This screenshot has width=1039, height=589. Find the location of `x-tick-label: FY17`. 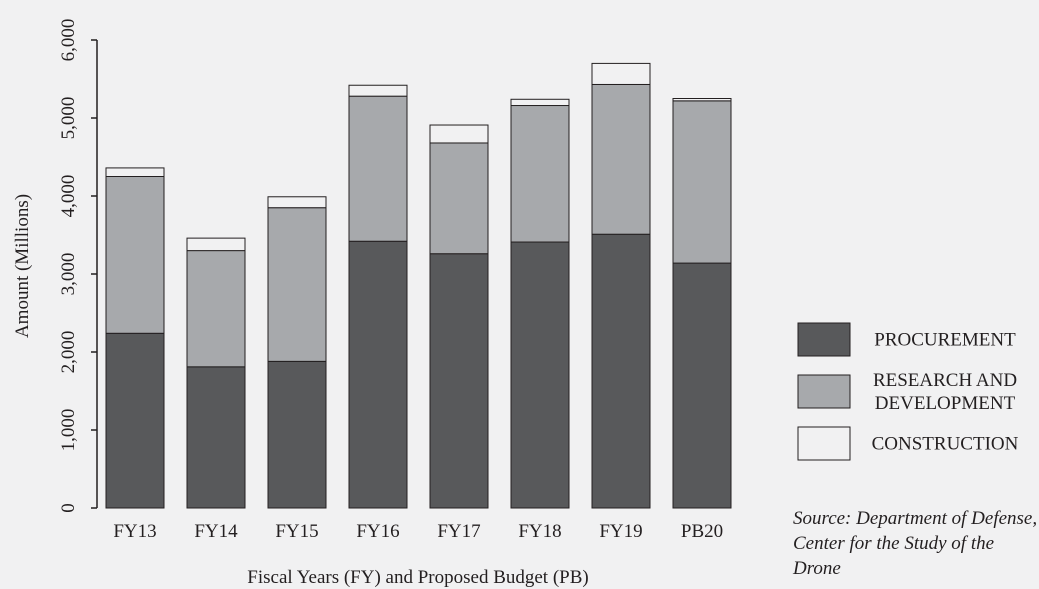

x-tick-label: FY17 is located at coordinates (458, 531).